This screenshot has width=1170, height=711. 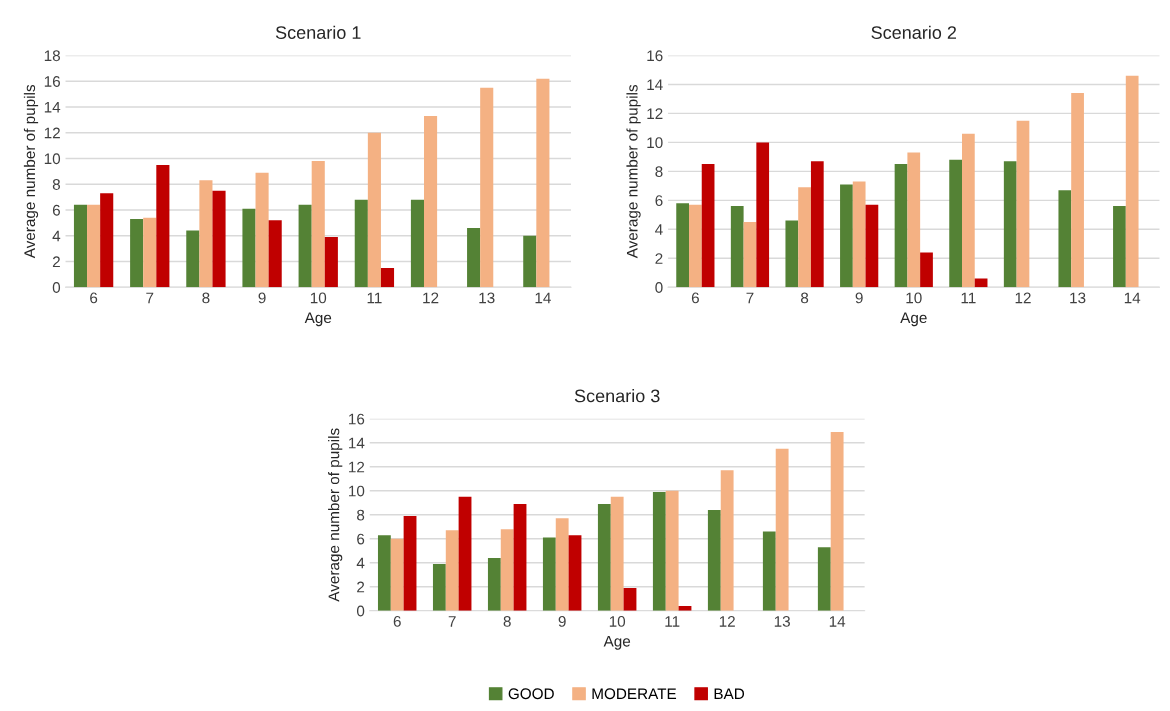 What do you see at coordinates (52, 56) in the screenshot?
I see `y-tick-label: 18` at bounding box center [52, 56].